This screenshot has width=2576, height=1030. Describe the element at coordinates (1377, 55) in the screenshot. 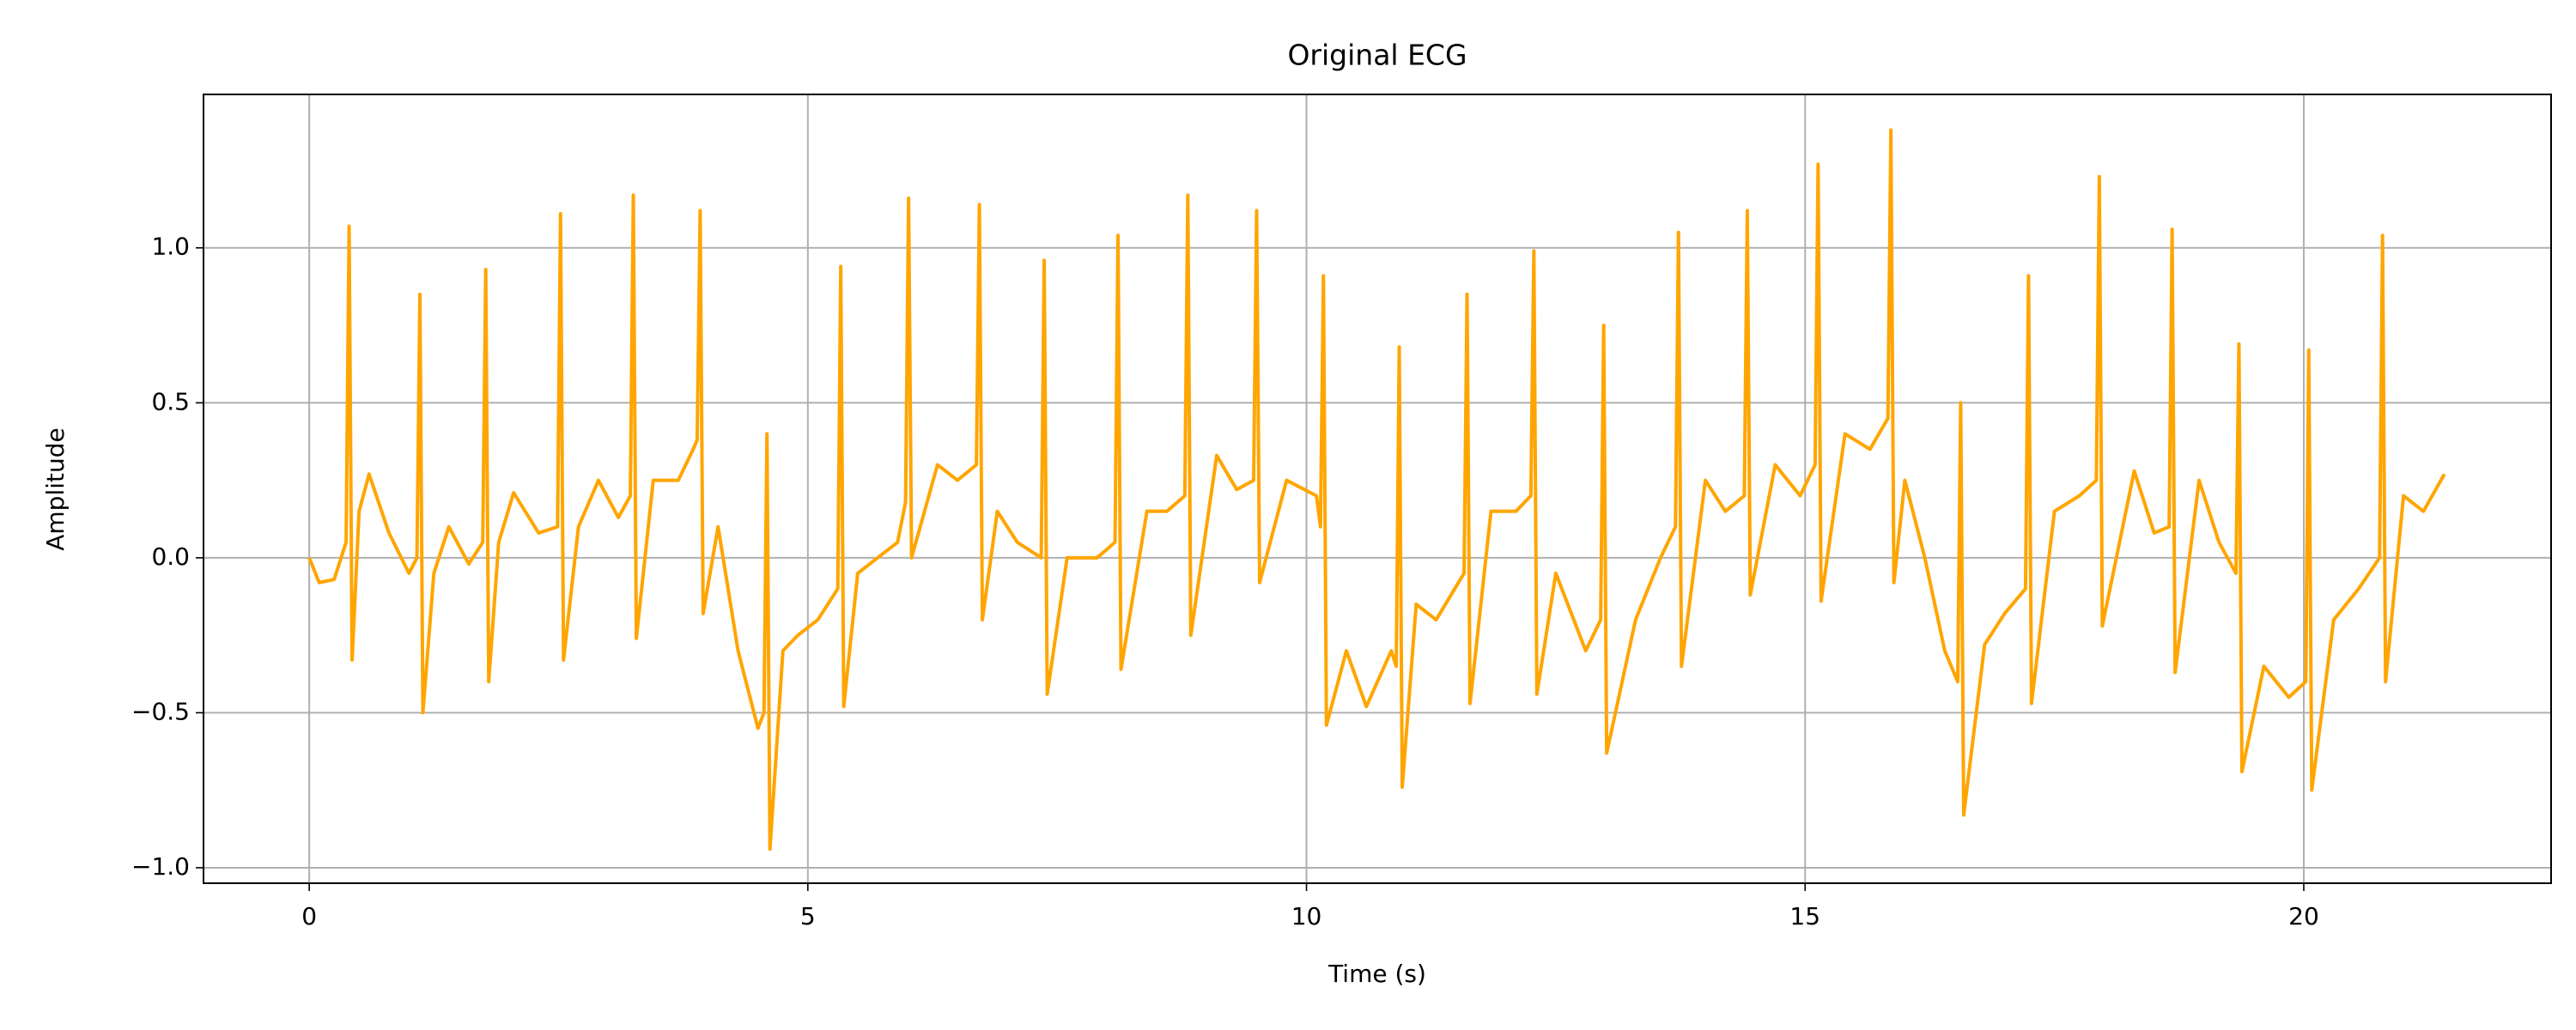

I see `chart-title: Original ECG` at that location.